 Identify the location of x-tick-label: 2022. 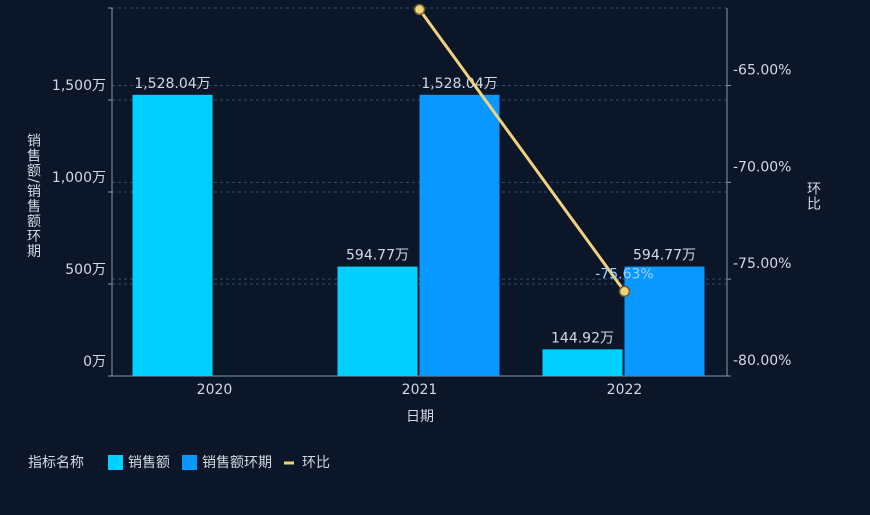
(625, 390).